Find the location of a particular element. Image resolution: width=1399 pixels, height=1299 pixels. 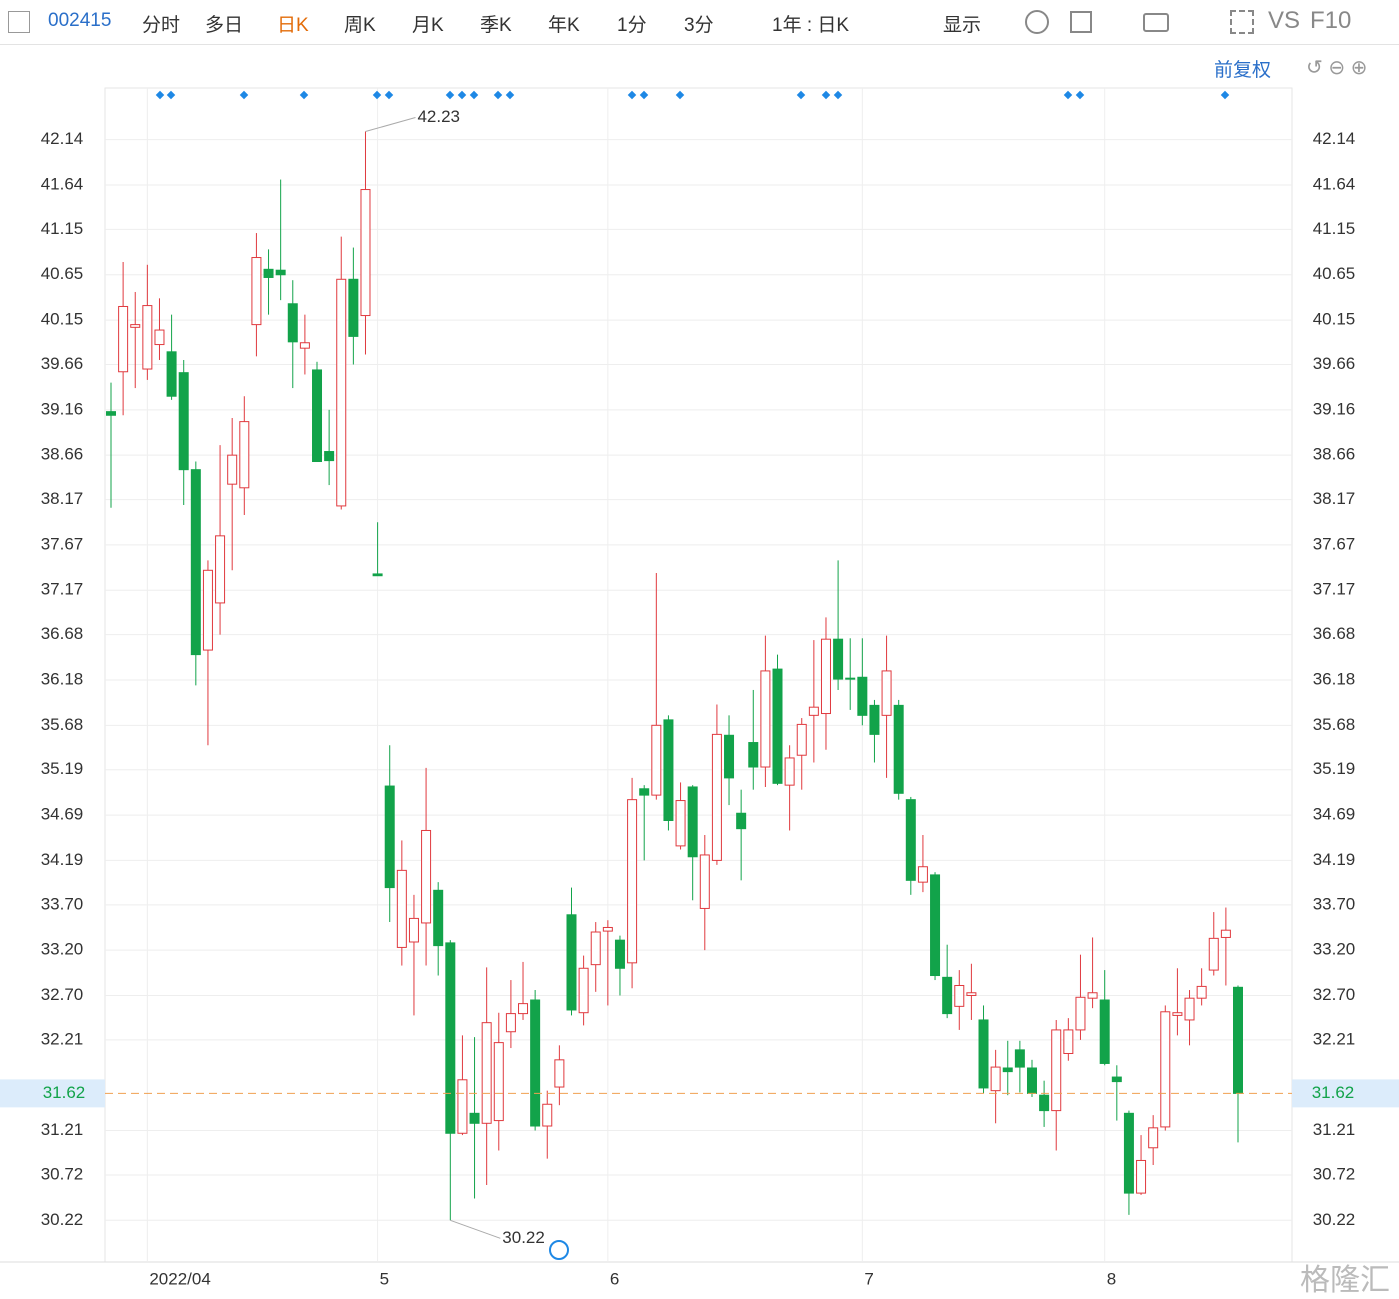

y-tick-label: 33.70 is located at coordinates (62, 903).